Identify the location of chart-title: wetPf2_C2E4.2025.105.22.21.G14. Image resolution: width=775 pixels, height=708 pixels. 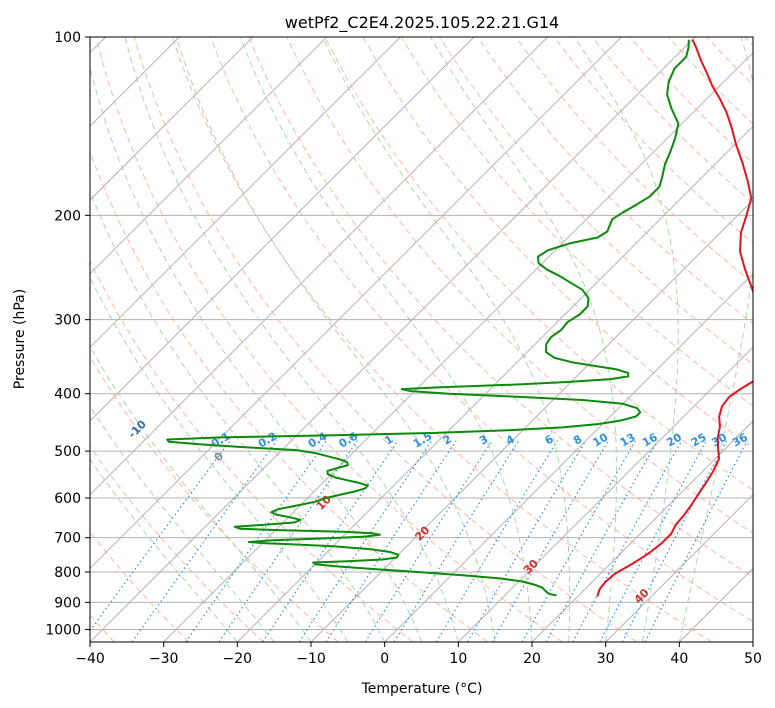
(422, 23).